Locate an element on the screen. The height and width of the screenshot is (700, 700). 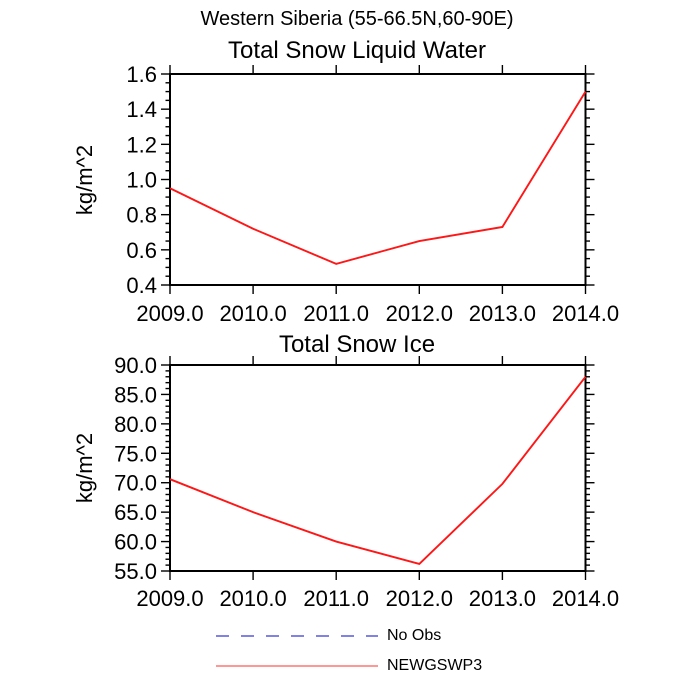
y-tick-label: 0.6 is located at coordinates (141, 250).